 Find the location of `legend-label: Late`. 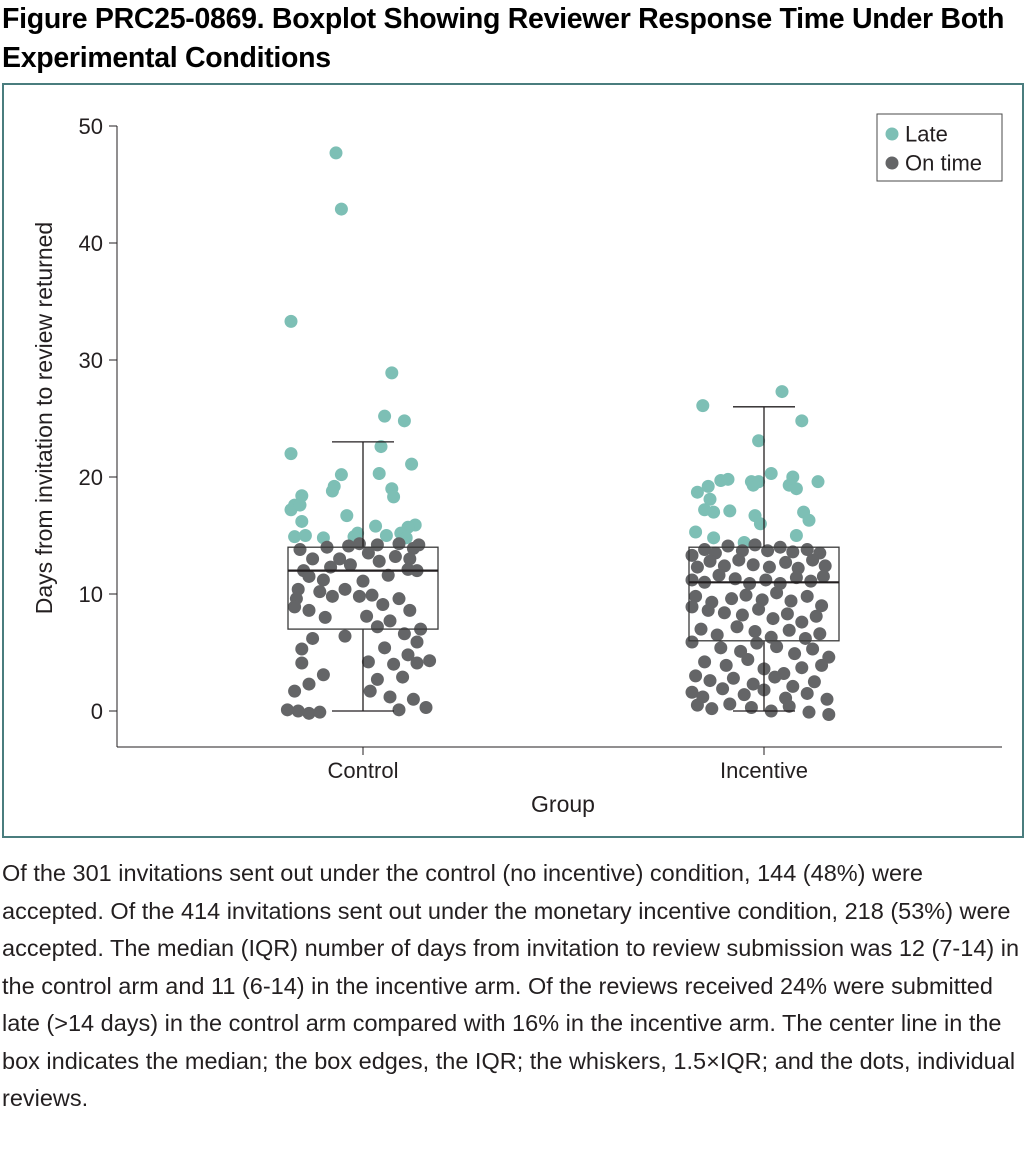

legend-label: Late is located at coordinates (926, 134).